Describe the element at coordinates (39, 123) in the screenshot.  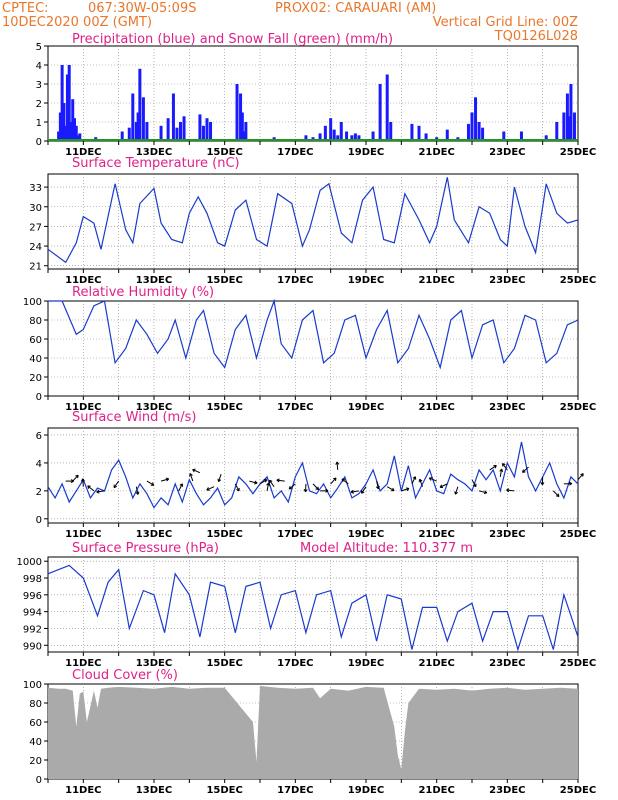
I see `y-tick-label: 1` at that location.